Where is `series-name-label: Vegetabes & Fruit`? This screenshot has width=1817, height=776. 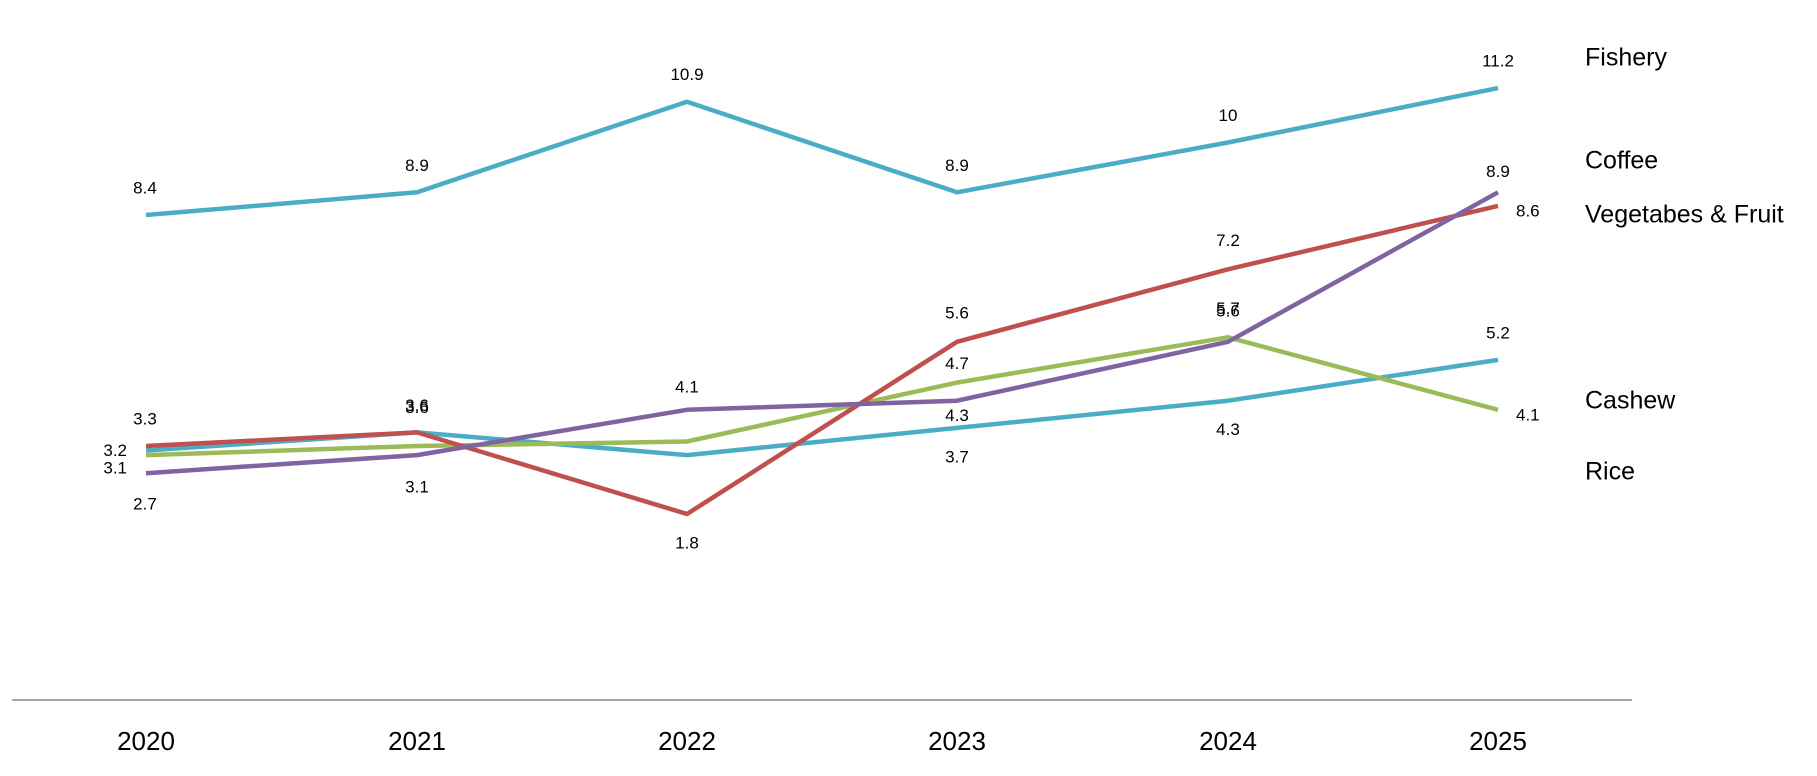 series-name-label: Vegetabes & Fruit is located at coordinates (1684, 215).